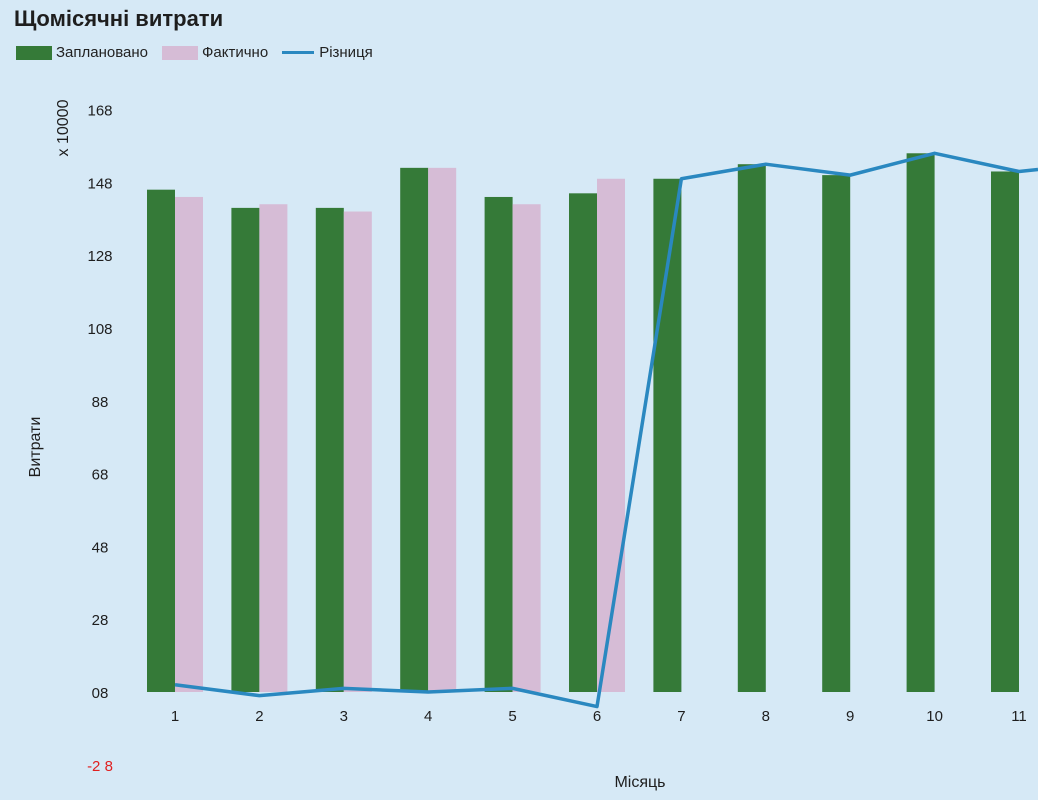 The image size is (1038, 800). What do you see at coordinates (344, 716) in the screenshot?
I see `x-tick-3: 3` at bounding box center [344, 716].